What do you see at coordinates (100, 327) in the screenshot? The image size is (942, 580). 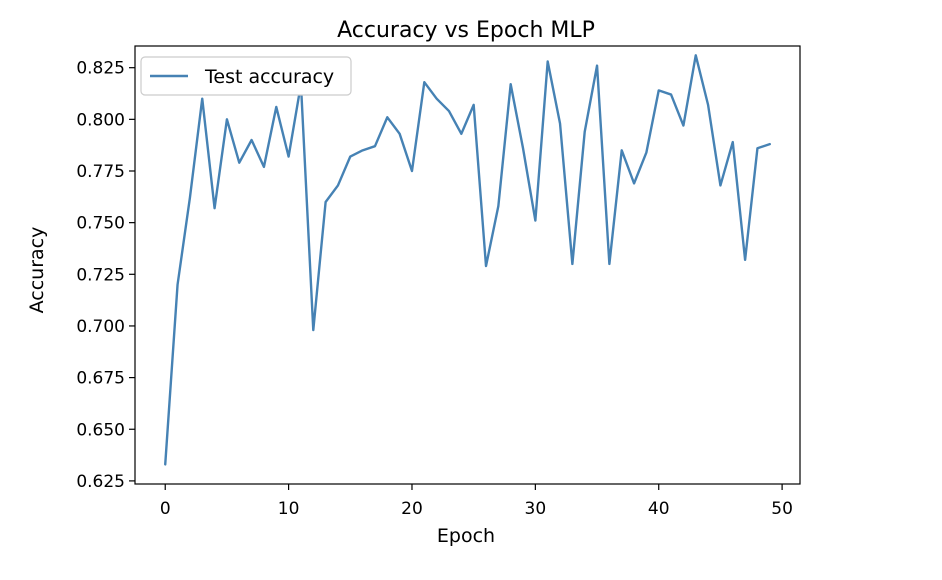 I see `y-tick-label: 0.700` at bounding box center [100, 327].